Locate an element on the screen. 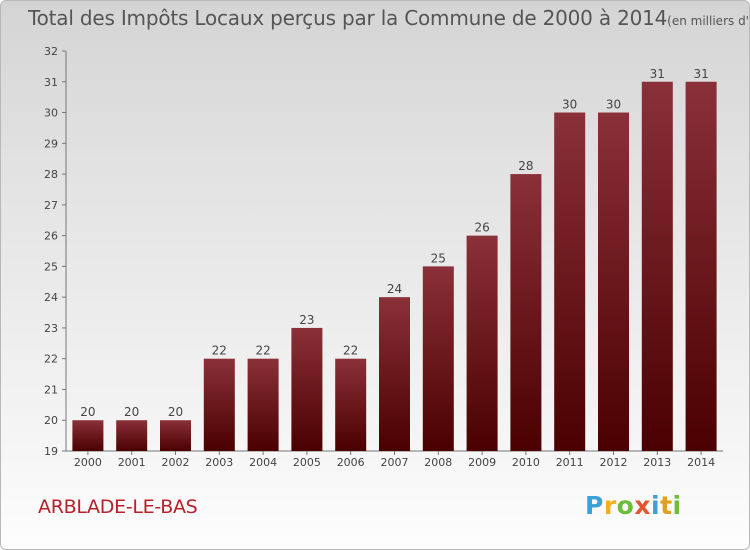 This screenshot has width=750, height=550. commune-name: ARBLADE-LE-BAS is located at coordinates (118, 507).